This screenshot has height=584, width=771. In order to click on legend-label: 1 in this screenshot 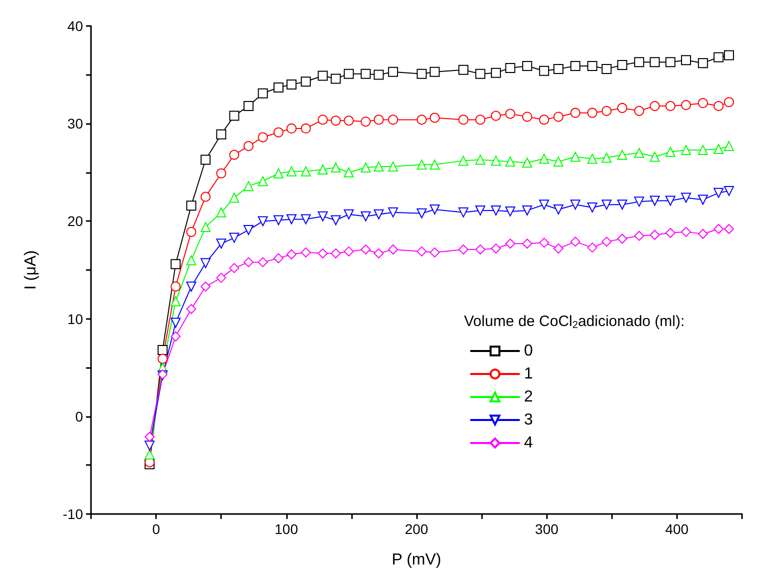, I will do `click(528, 374)`.